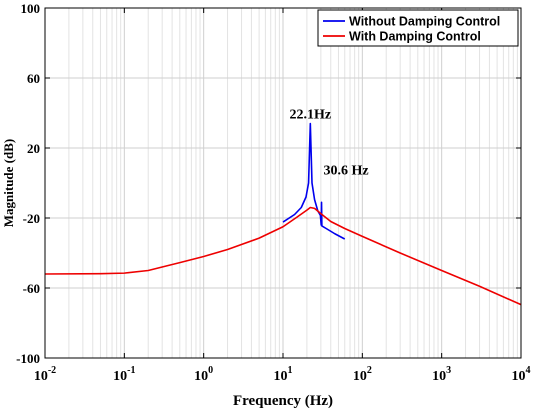 This screenshot has width=533, height=410. Describe the element at coordinates (31, 8) in the screenshot. I see `y-tick-label: 100` at that location.